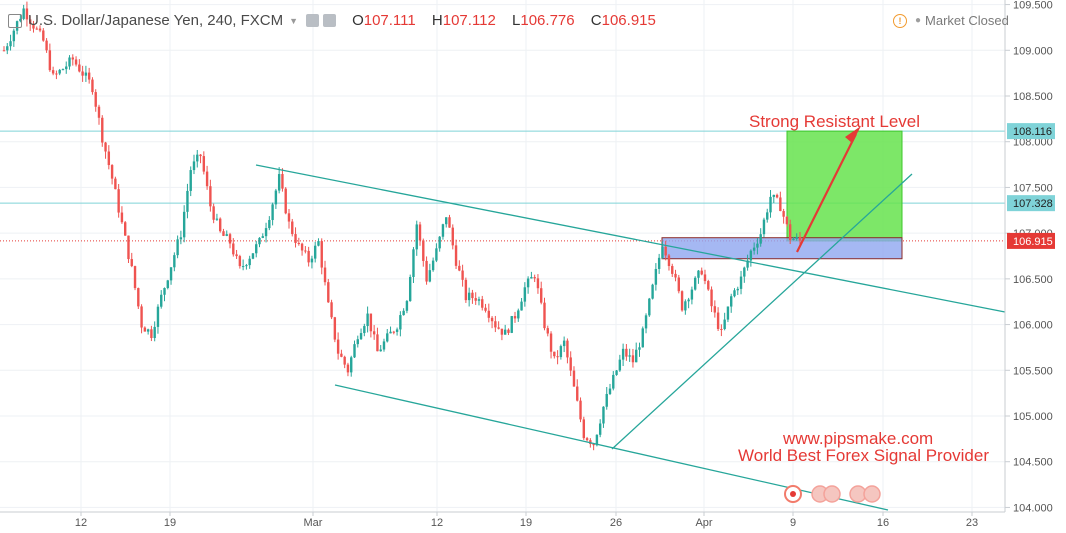 This screenshot has width=1066, height=533. What do you see at coordinates (294, 20) in the screenshot?
I see `chevron-down-icon: ▼` at bounding box center [294, 20].